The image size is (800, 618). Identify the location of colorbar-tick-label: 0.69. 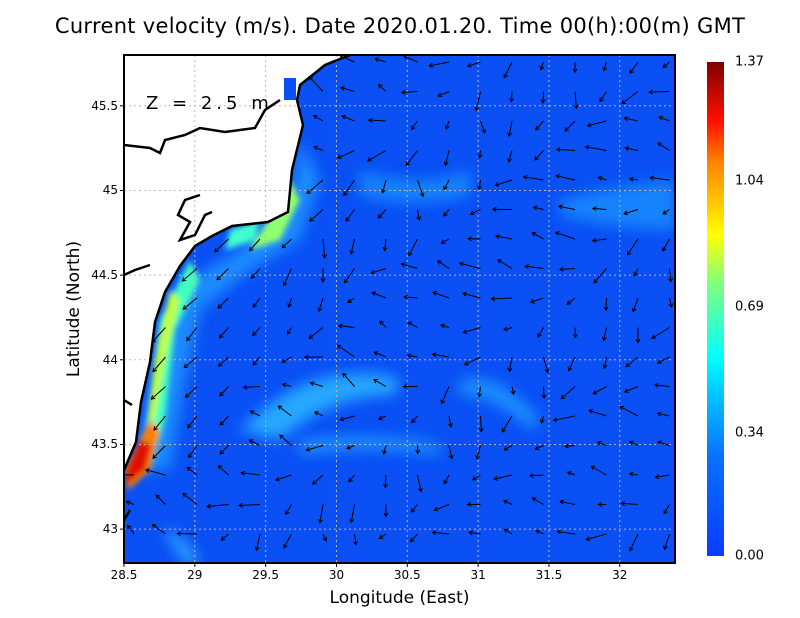
(749, 307).